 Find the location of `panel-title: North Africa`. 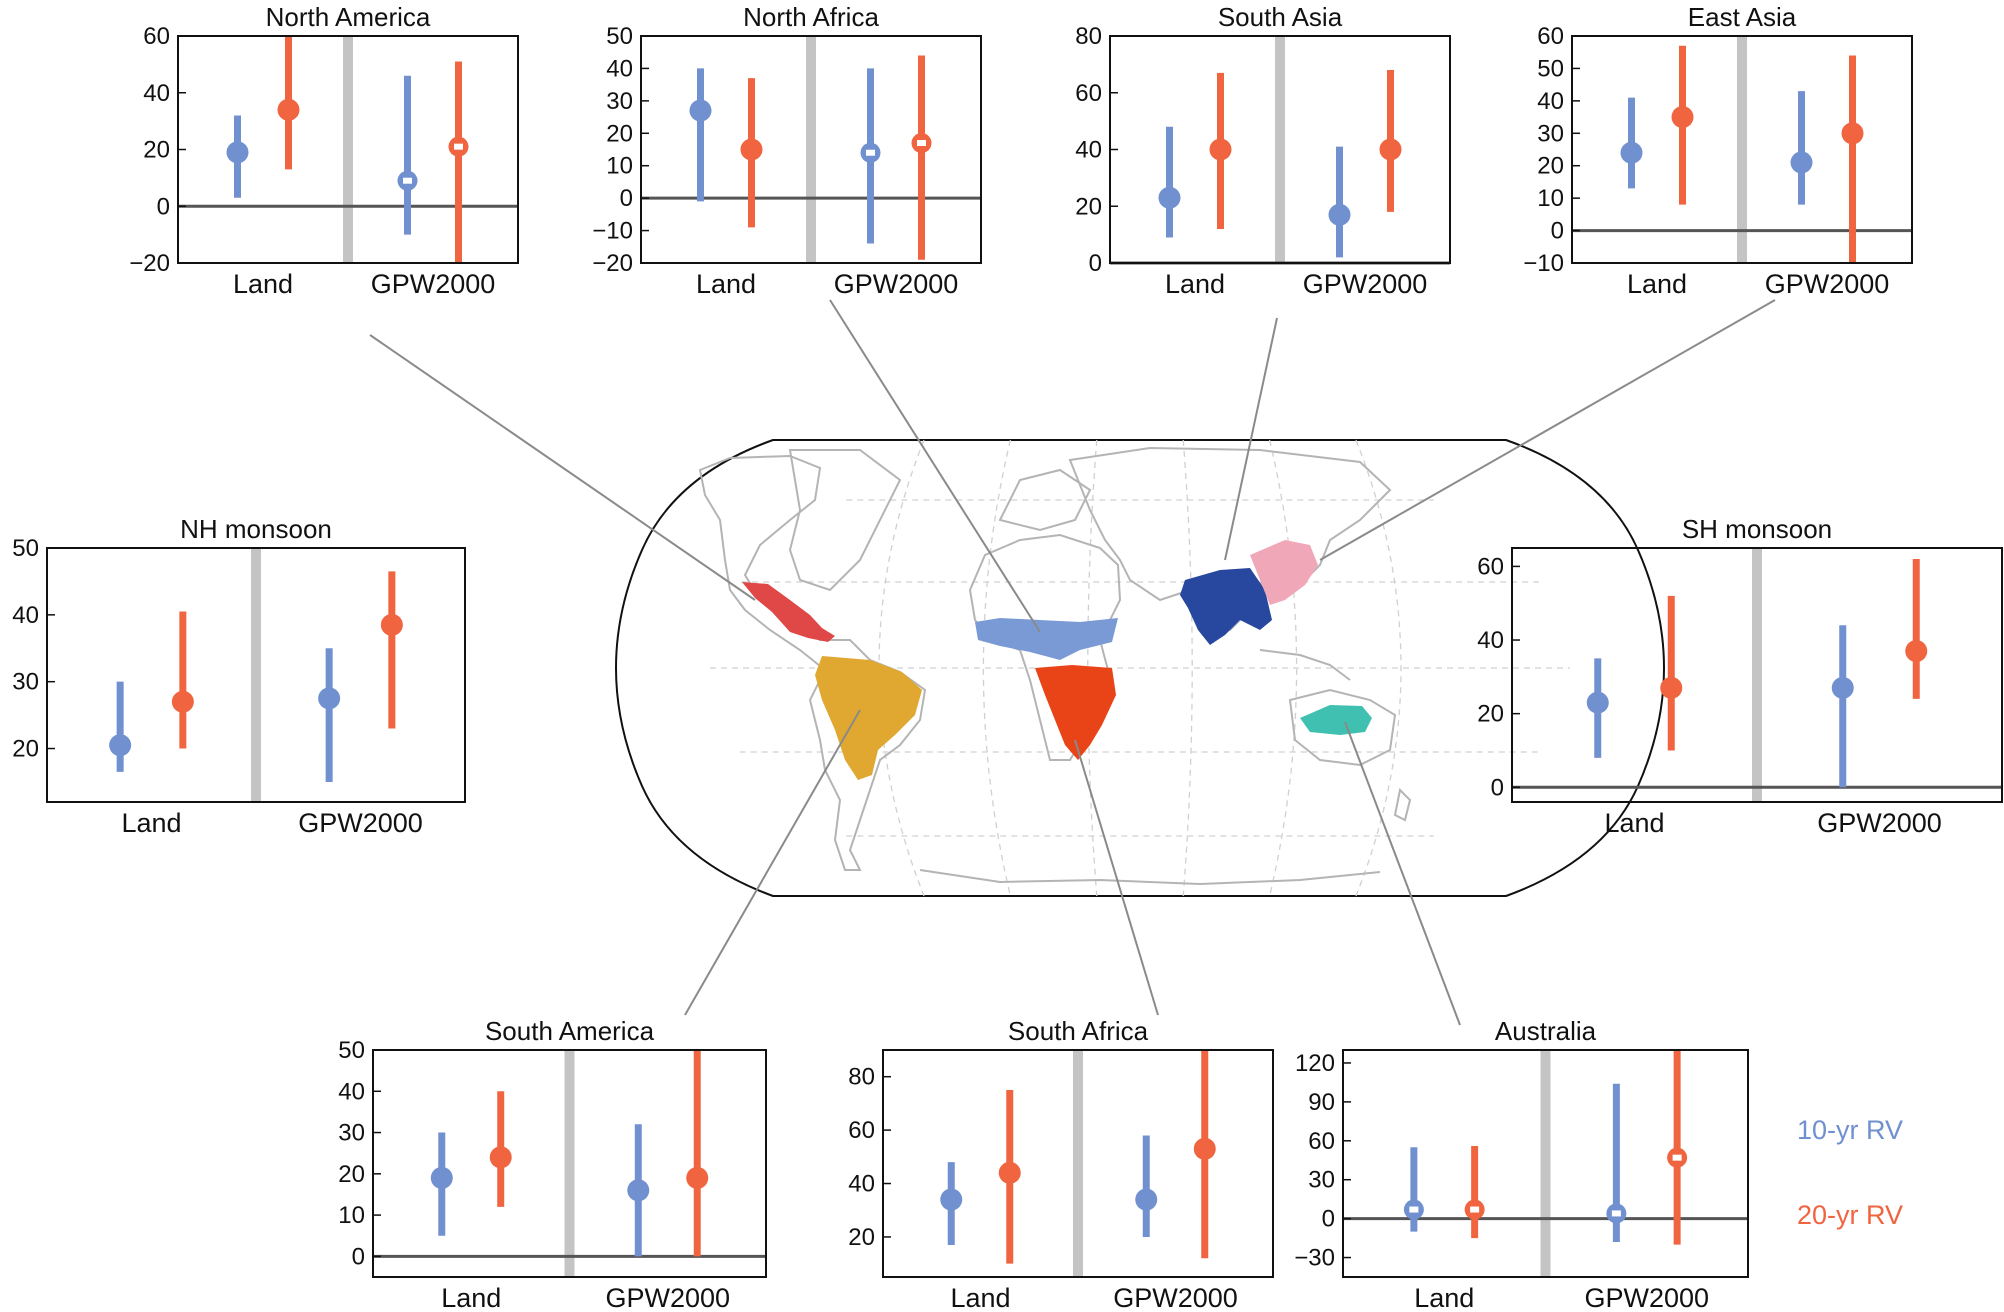

panel-title: North Africa is located at coordinates (811, 17).